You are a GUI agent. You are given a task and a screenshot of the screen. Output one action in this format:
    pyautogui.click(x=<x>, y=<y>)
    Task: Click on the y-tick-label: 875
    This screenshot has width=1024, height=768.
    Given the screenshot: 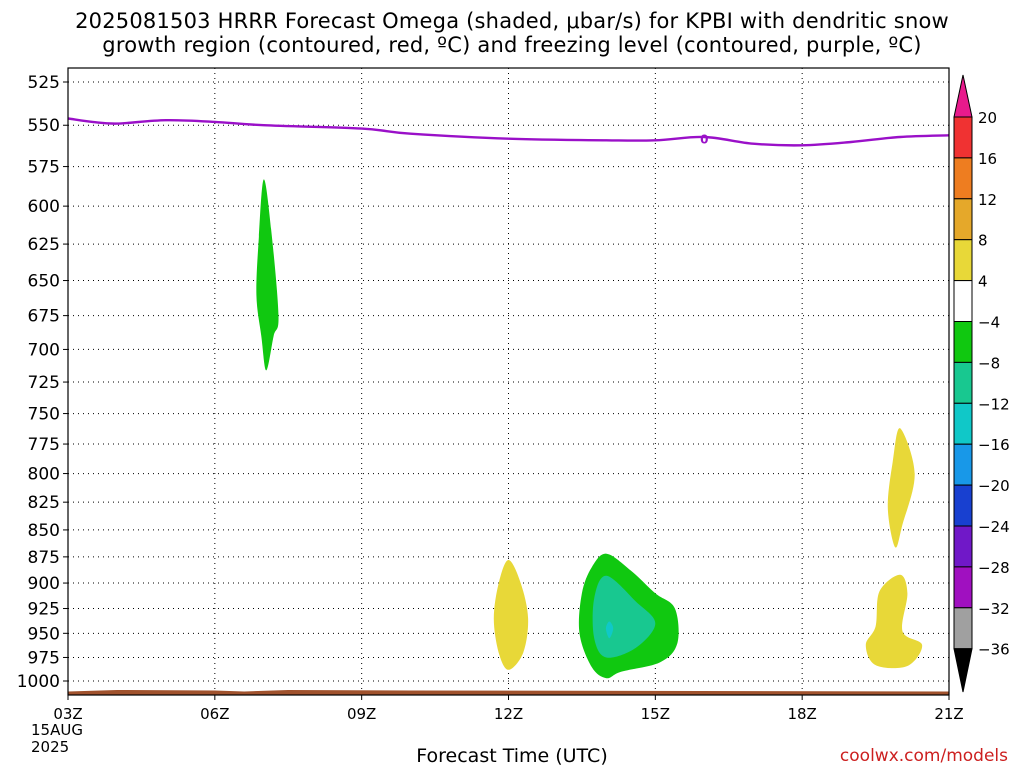 What is the action you would take?
    pyautogui.click(x=44, y=558)
    